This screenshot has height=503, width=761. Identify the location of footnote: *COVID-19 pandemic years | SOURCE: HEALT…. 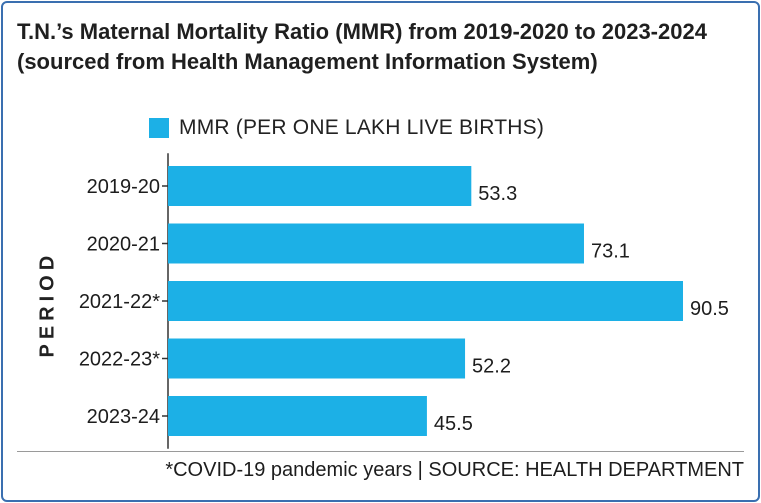
(454, 470).